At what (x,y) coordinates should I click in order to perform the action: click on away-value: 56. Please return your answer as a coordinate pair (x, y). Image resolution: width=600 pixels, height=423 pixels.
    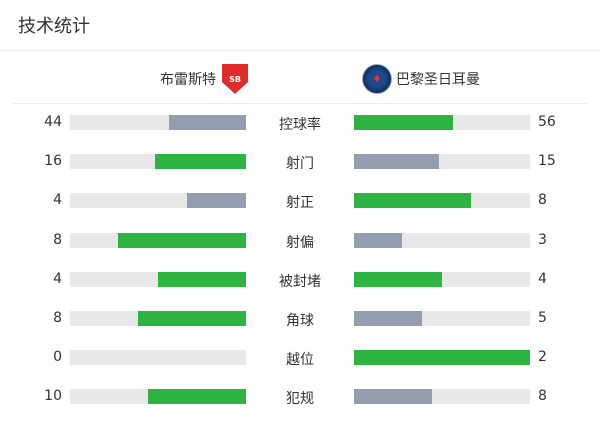
    Looking at the image, I should click on (547, 122).